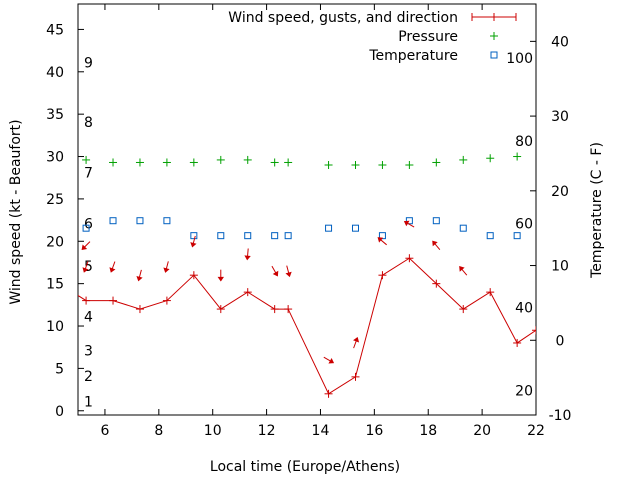 The image size is (640, 485). I want to click on beaufort-label: 9, so click(88, 63).